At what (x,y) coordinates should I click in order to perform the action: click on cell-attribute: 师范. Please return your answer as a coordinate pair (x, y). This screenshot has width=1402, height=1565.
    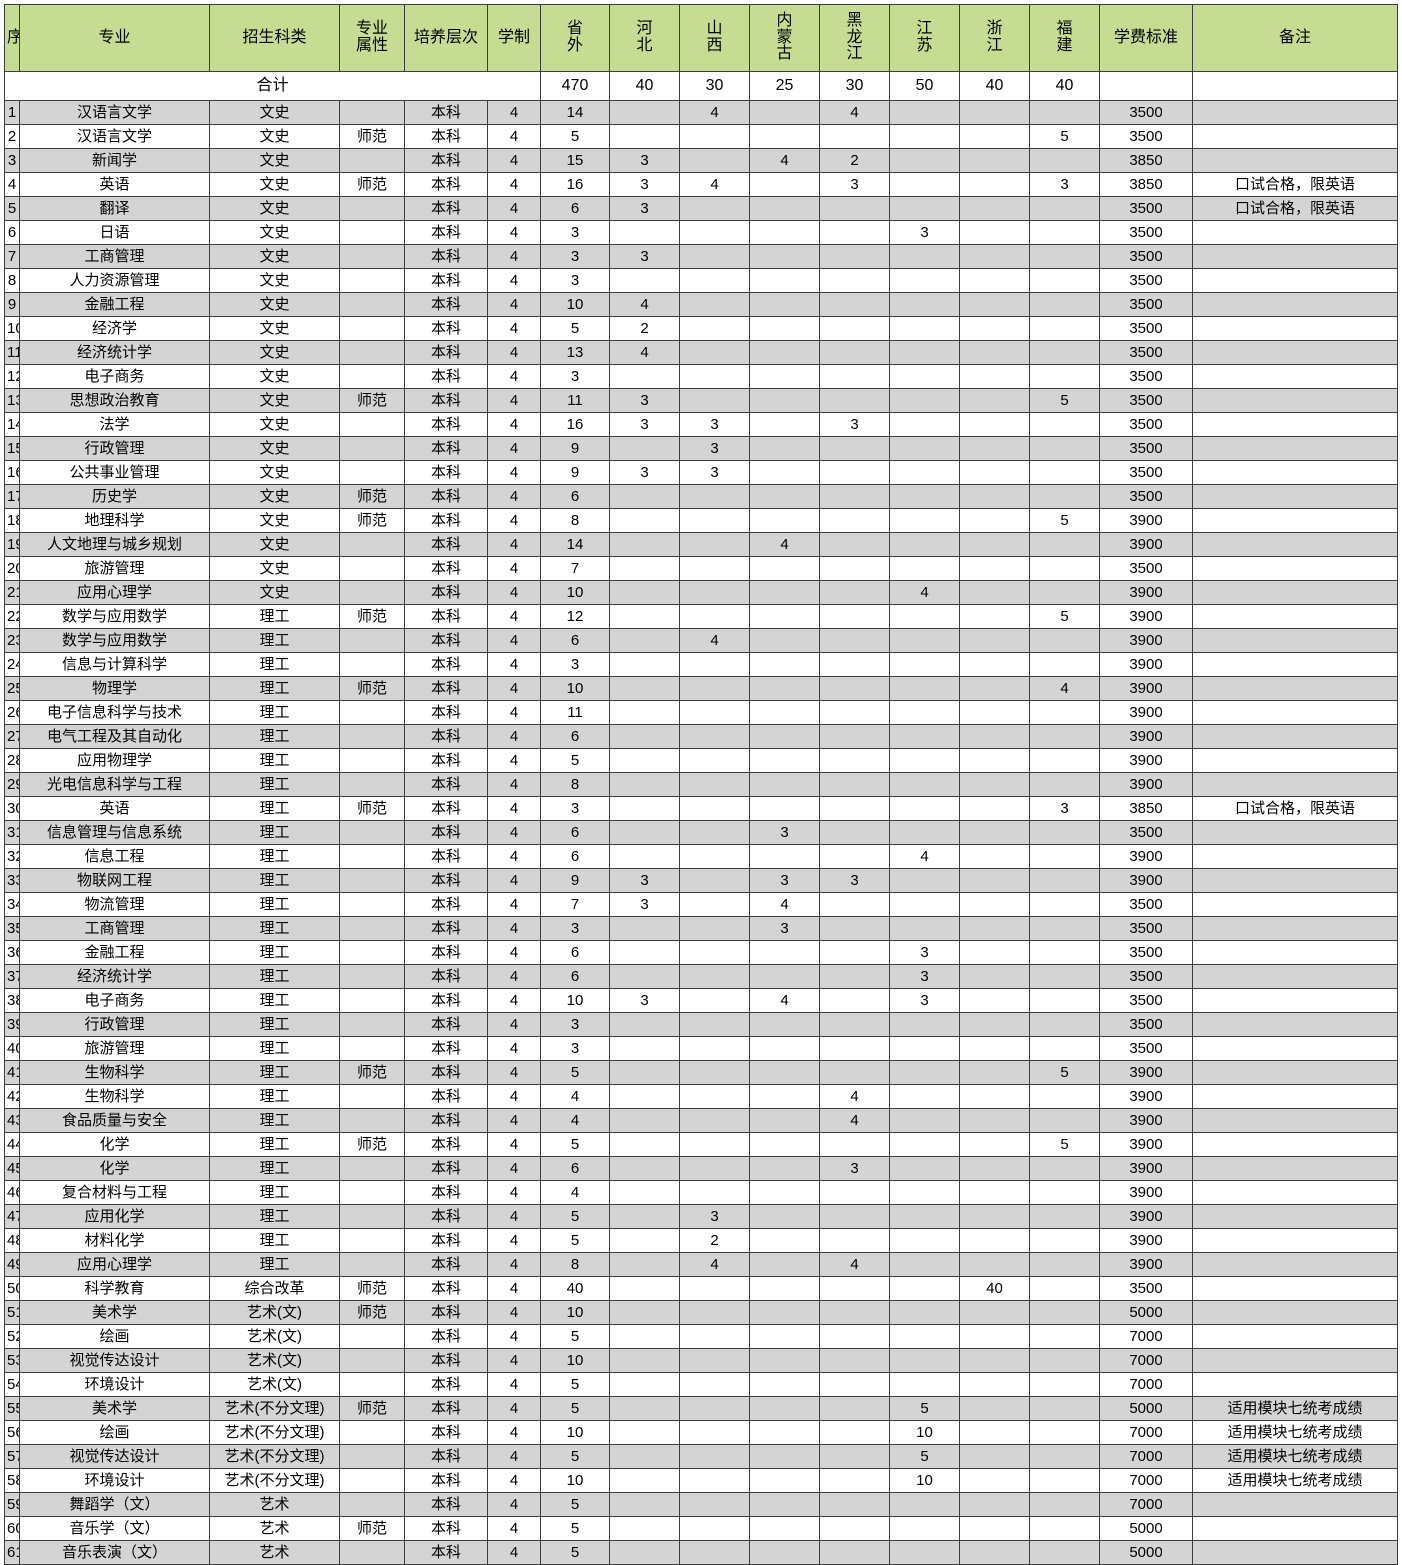
    Looking at the image, I should click on (372, 136).